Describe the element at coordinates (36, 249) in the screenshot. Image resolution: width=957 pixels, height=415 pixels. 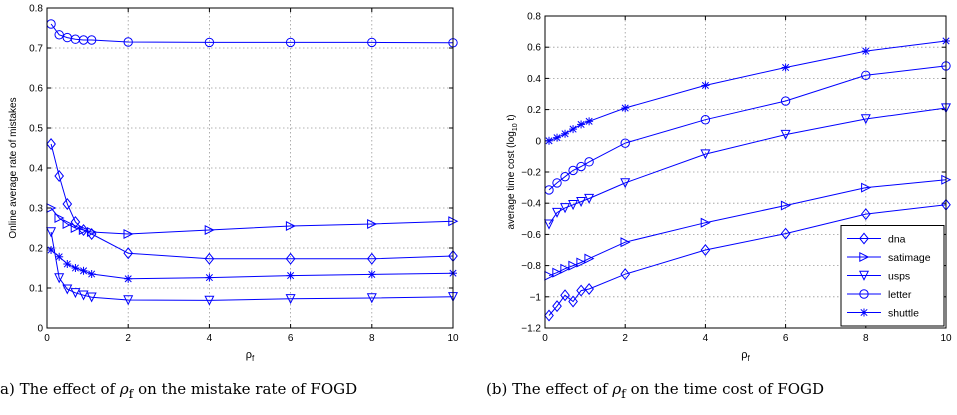
I see `y-tick-label-a: 0.2` at that location.